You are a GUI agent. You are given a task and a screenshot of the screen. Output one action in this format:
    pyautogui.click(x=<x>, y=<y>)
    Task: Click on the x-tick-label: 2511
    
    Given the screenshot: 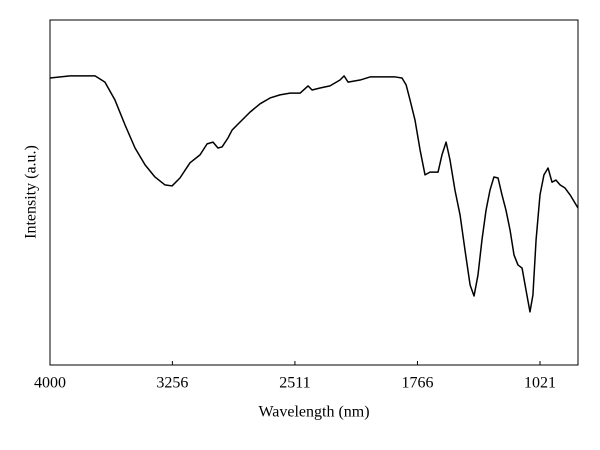 What is the action you would take?
    pyautogui.click(x=294, y=383)
    